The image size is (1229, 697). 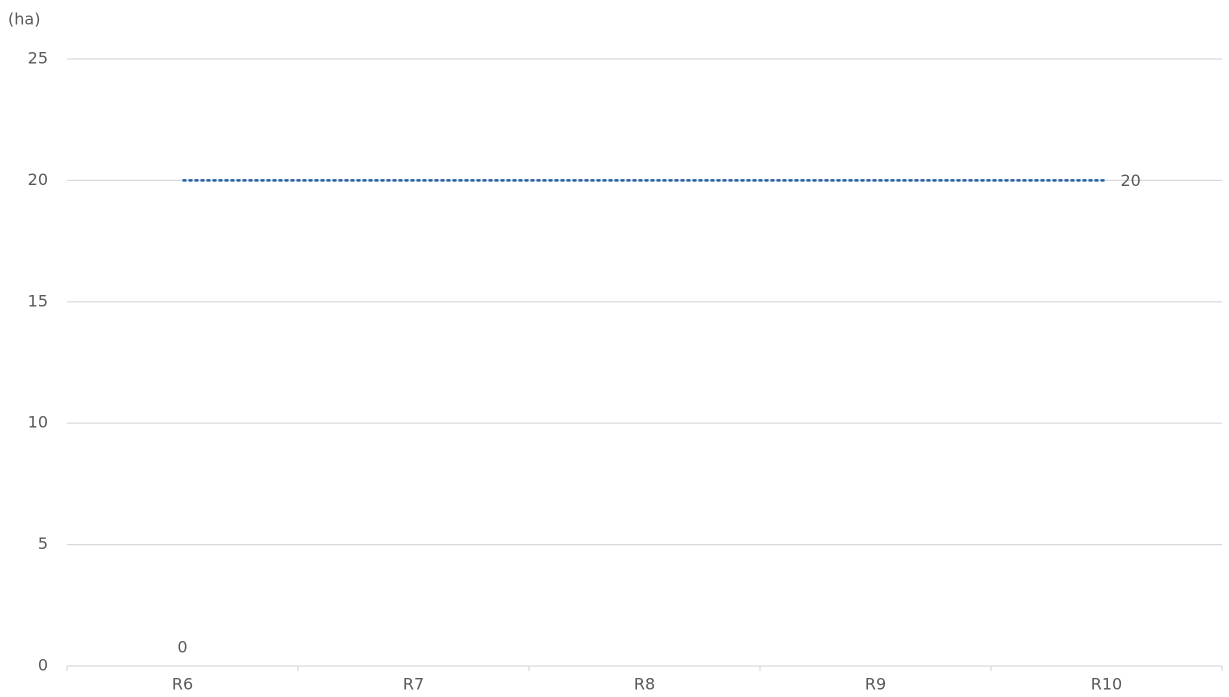 I want to click on y-tick-label: 25, so click(x=38, y=58).